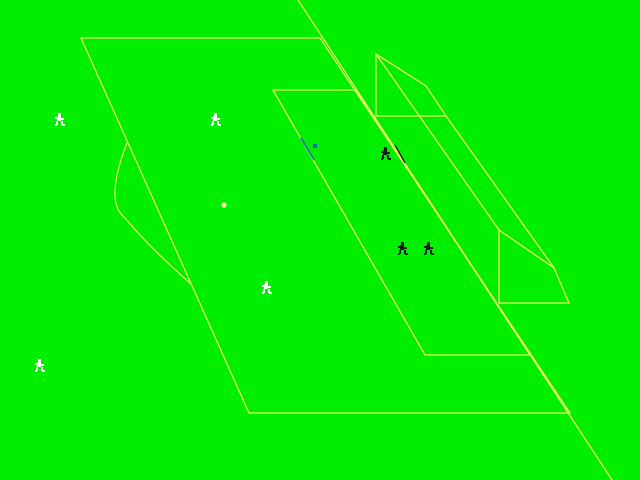 Image resolution: width=640 pixels, height=480 pixels. Describe the element at coordinates (224, 205) in the screenshot. I see `ball-icon` at that location.